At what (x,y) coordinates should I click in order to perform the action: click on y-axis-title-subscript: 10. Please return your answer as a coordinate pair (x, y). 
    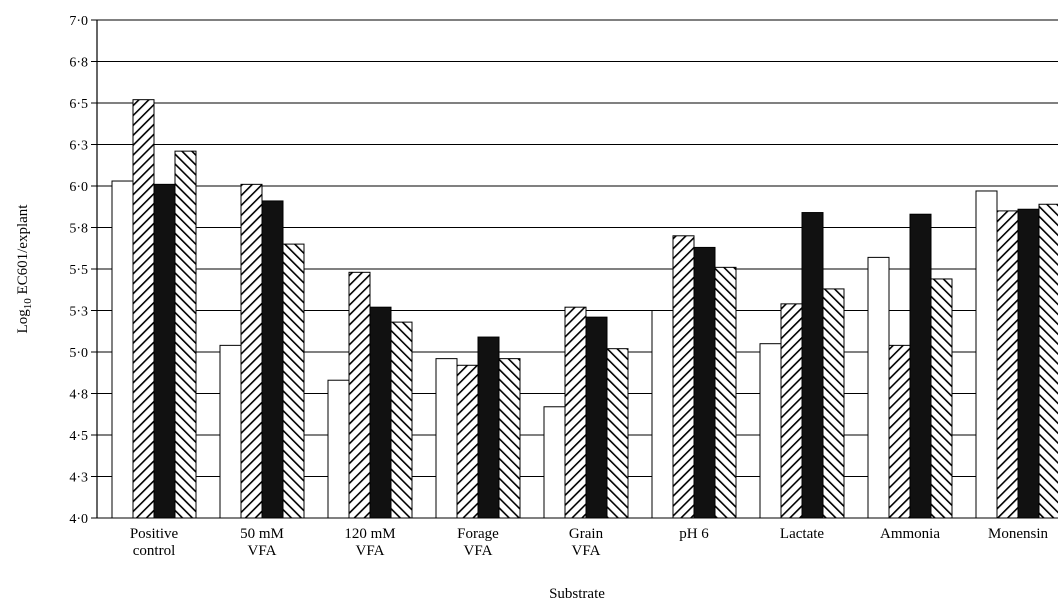
    Looking at the image, I should click on (28, 304).